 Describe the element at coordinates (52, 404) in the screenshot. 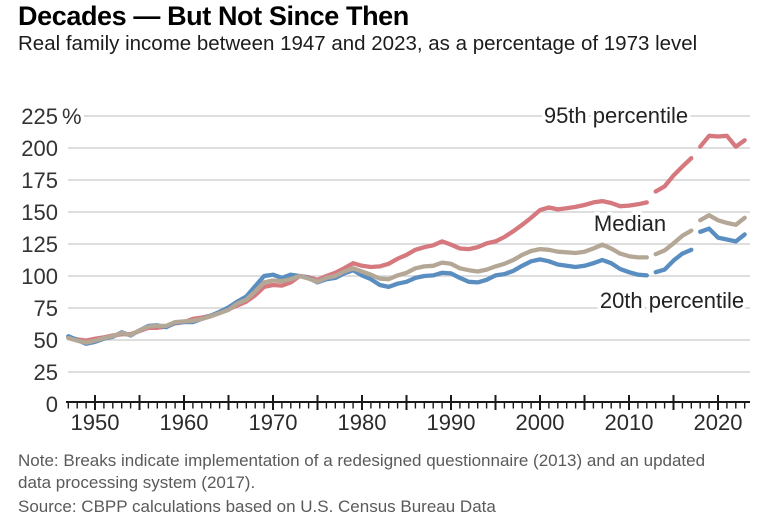

I see `y-tick-label: 0` at that location.